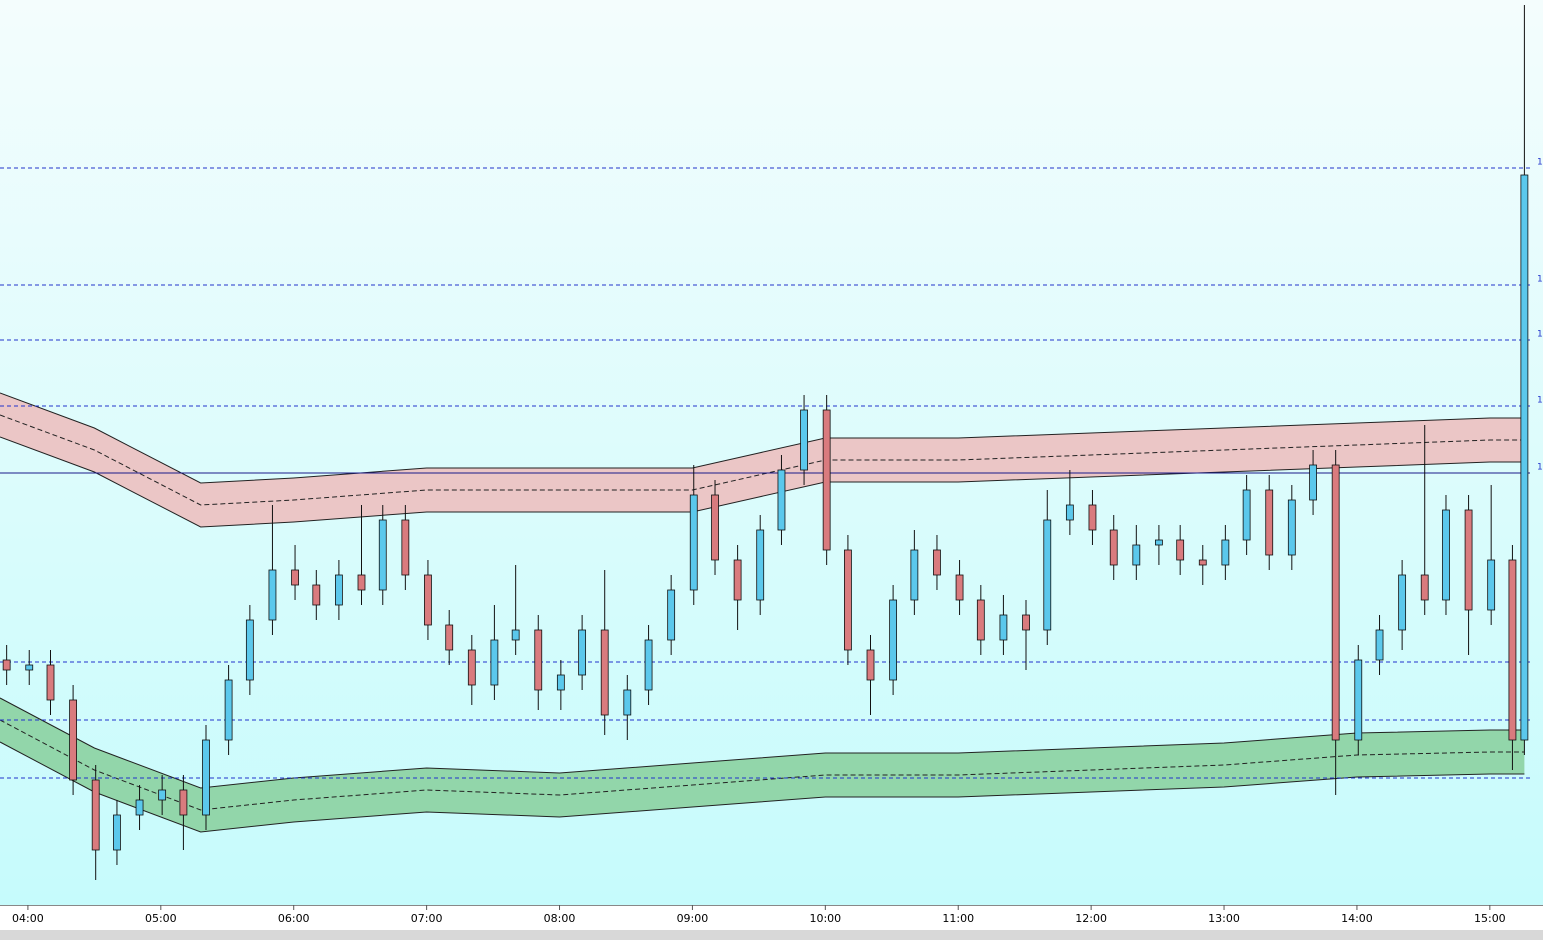 Image resolution: width=1543 pixels, height=944 pixels. Describe the element at coordinates (1357, 918) in the screenshot. I see `x-tick-label: 14:00` at that location.